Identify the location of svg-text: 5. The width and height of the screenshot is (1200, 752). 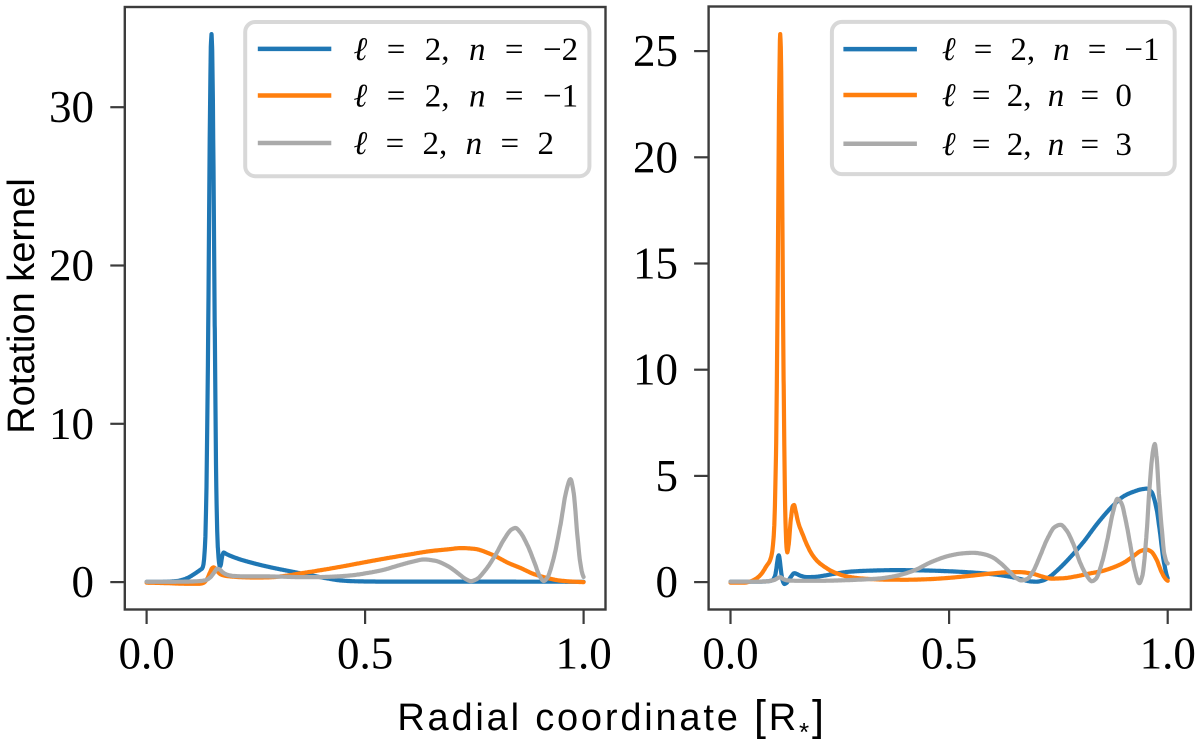
(667, 476).